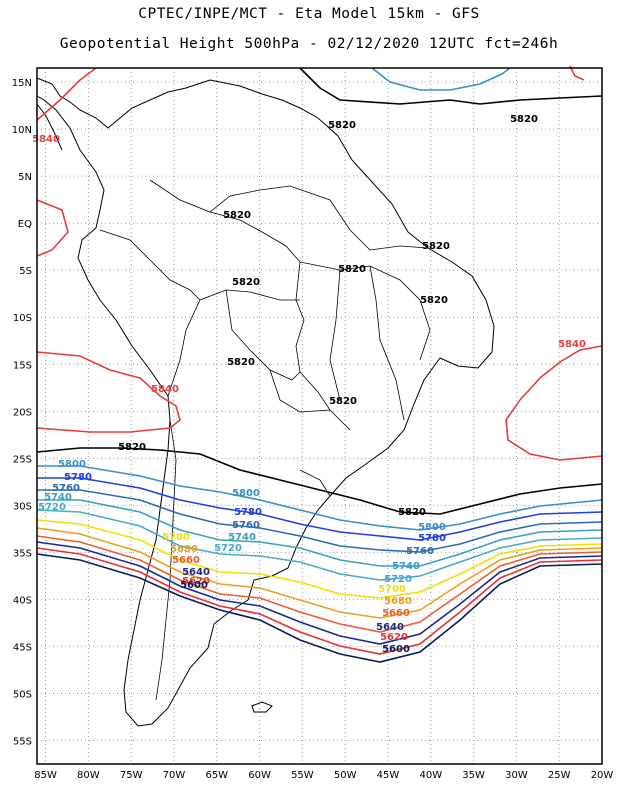 The height and width of the screenshot is (800, 618). Describe the element at coordinates (22, 365) in the screenshot. I see `lat-tick-label: 15S` at that location.